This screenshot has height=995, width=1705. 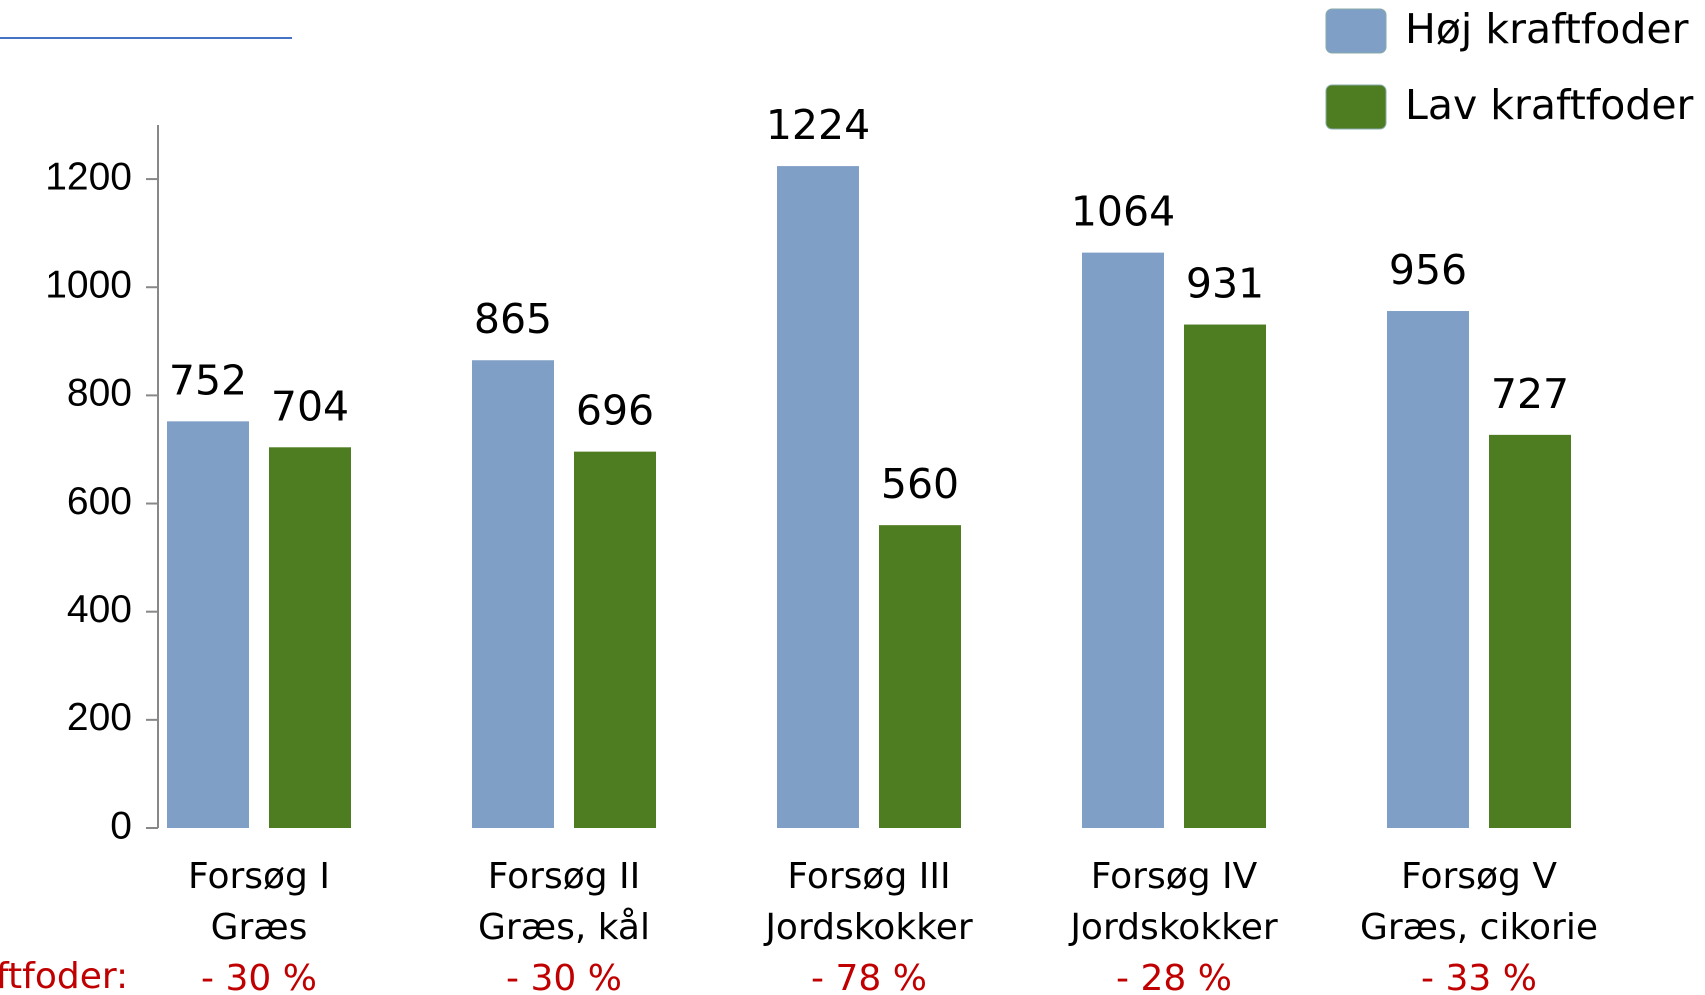 I want to click on y-tick-label: 200, so click(x=99, y=717).